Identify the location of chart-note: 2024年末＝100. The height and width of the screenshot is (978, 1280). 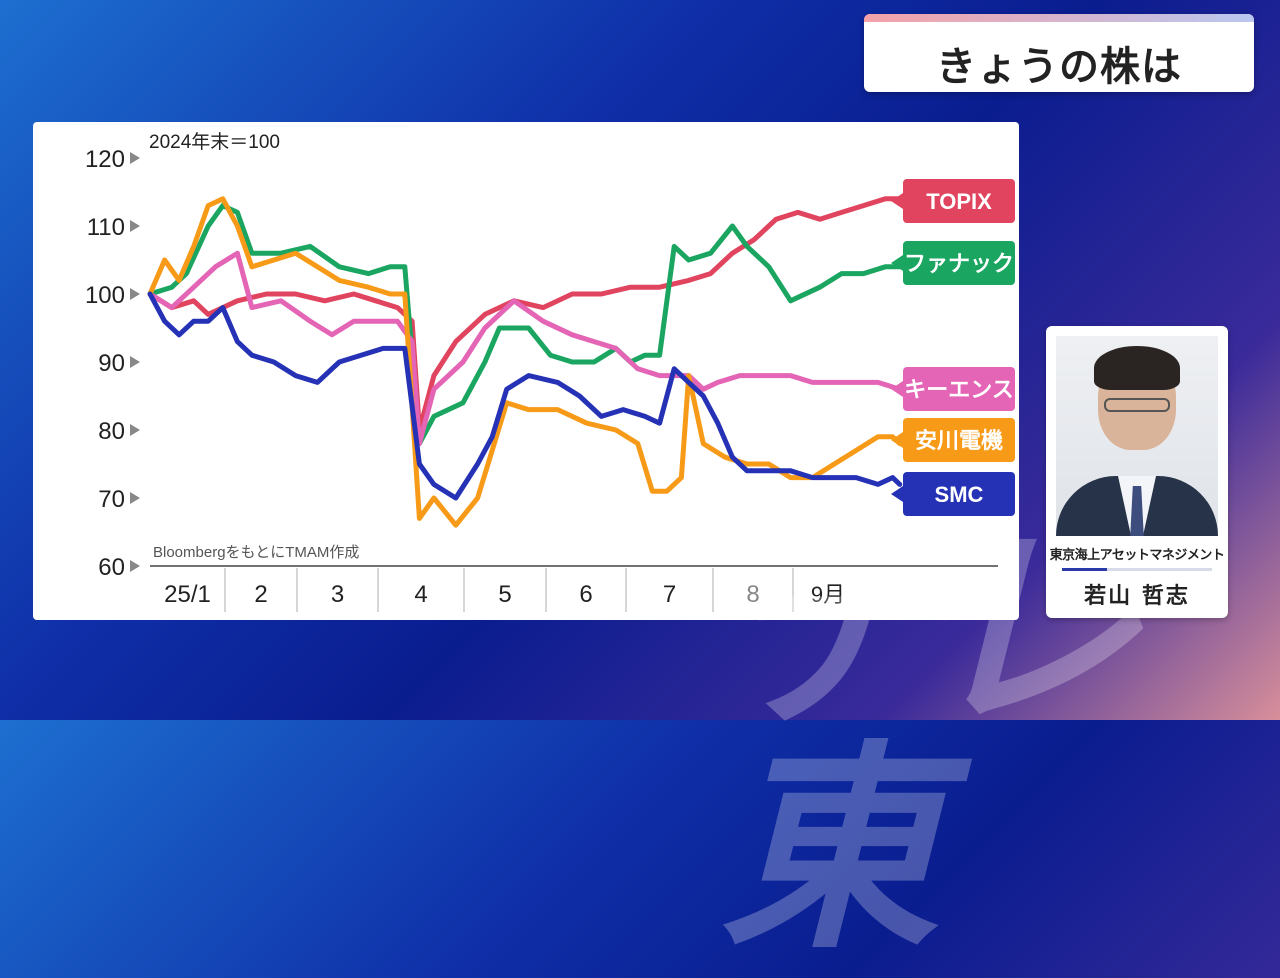
(214, 142).